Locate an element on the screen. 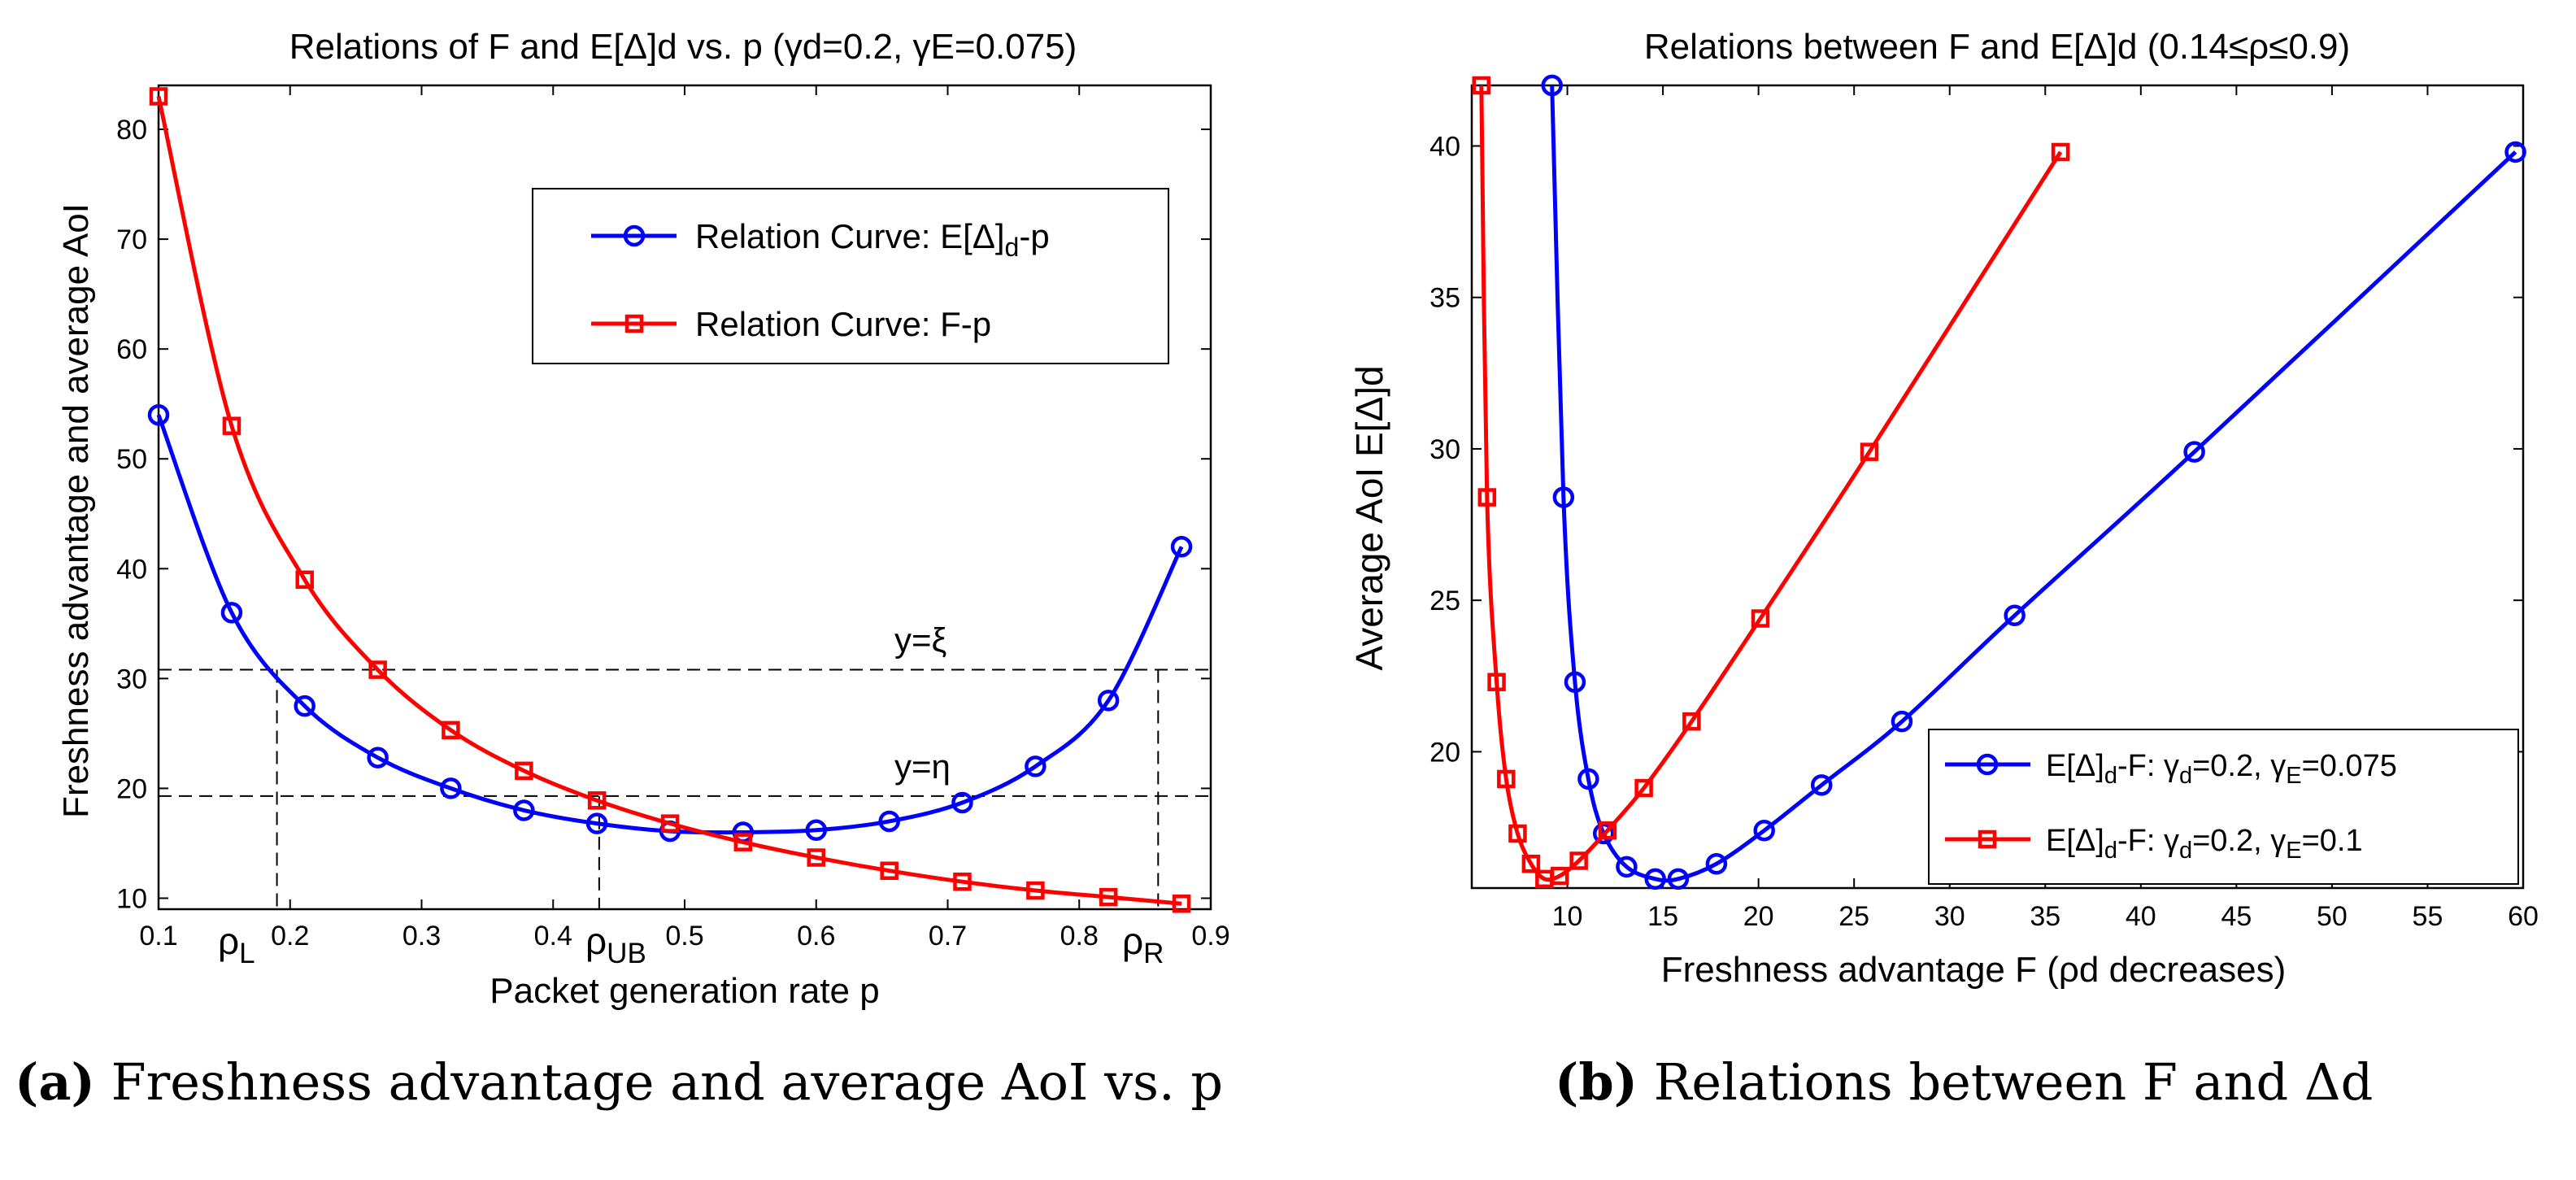 The image size is (2576, 1180). chart-b-xlabel: Freshness advantage F (ρd decreases) is located at coordinates (1974, 970).